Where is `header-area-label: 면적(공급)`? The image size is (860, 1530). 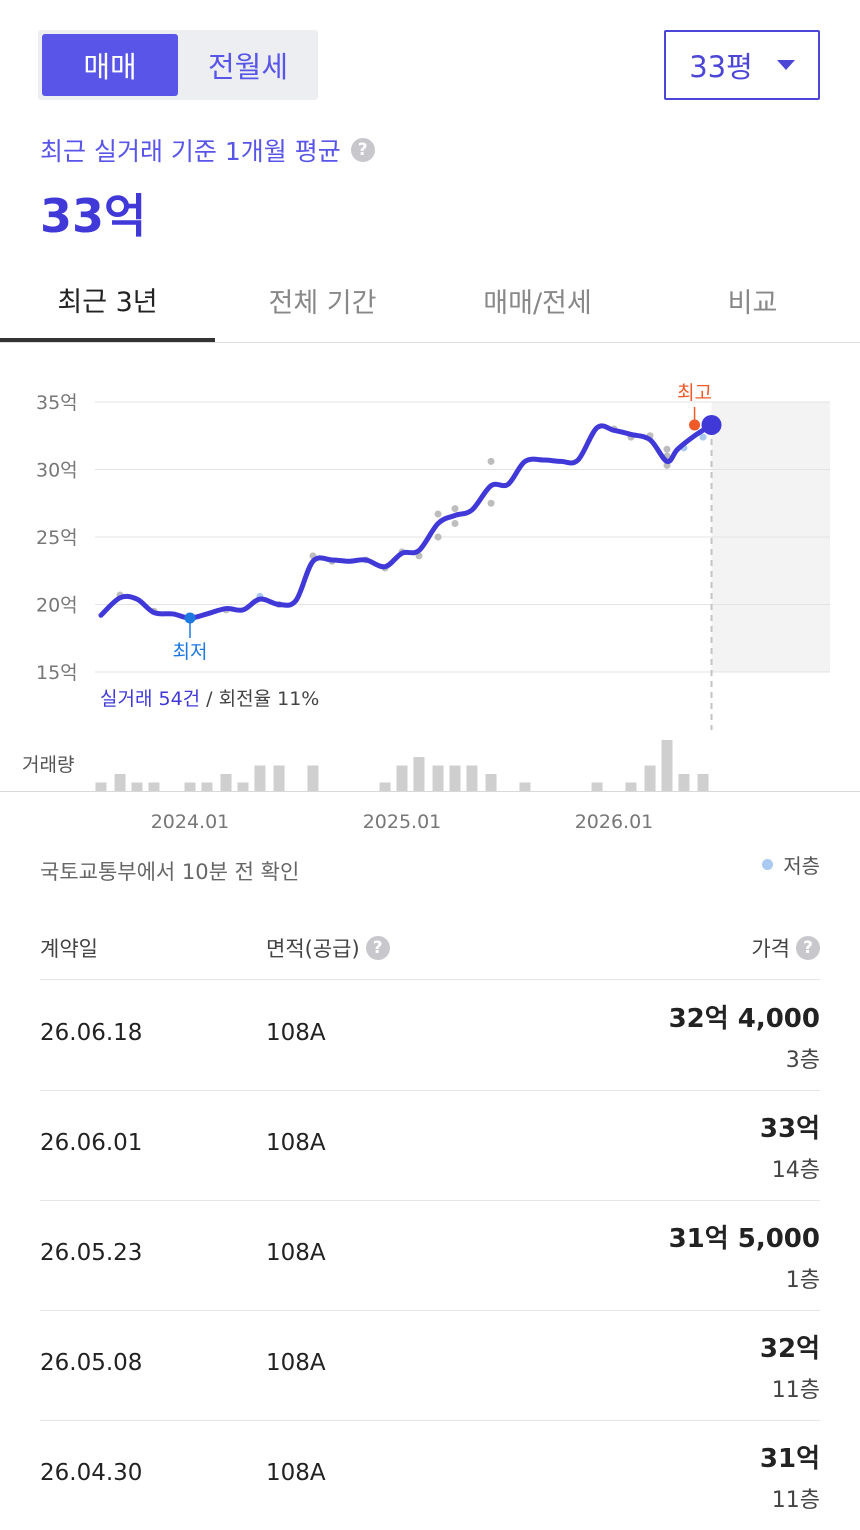 header-area-label: 면적(공급) is located at coordinates (313, 949).